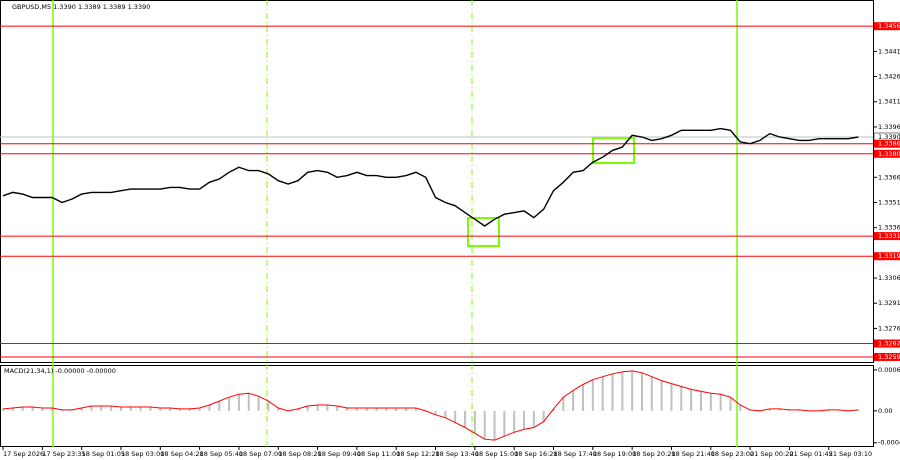  Describe the element at coordinates (535, 454) in the screenshot. I see `x-tick-label: 18 Sep 16:20` at that location.